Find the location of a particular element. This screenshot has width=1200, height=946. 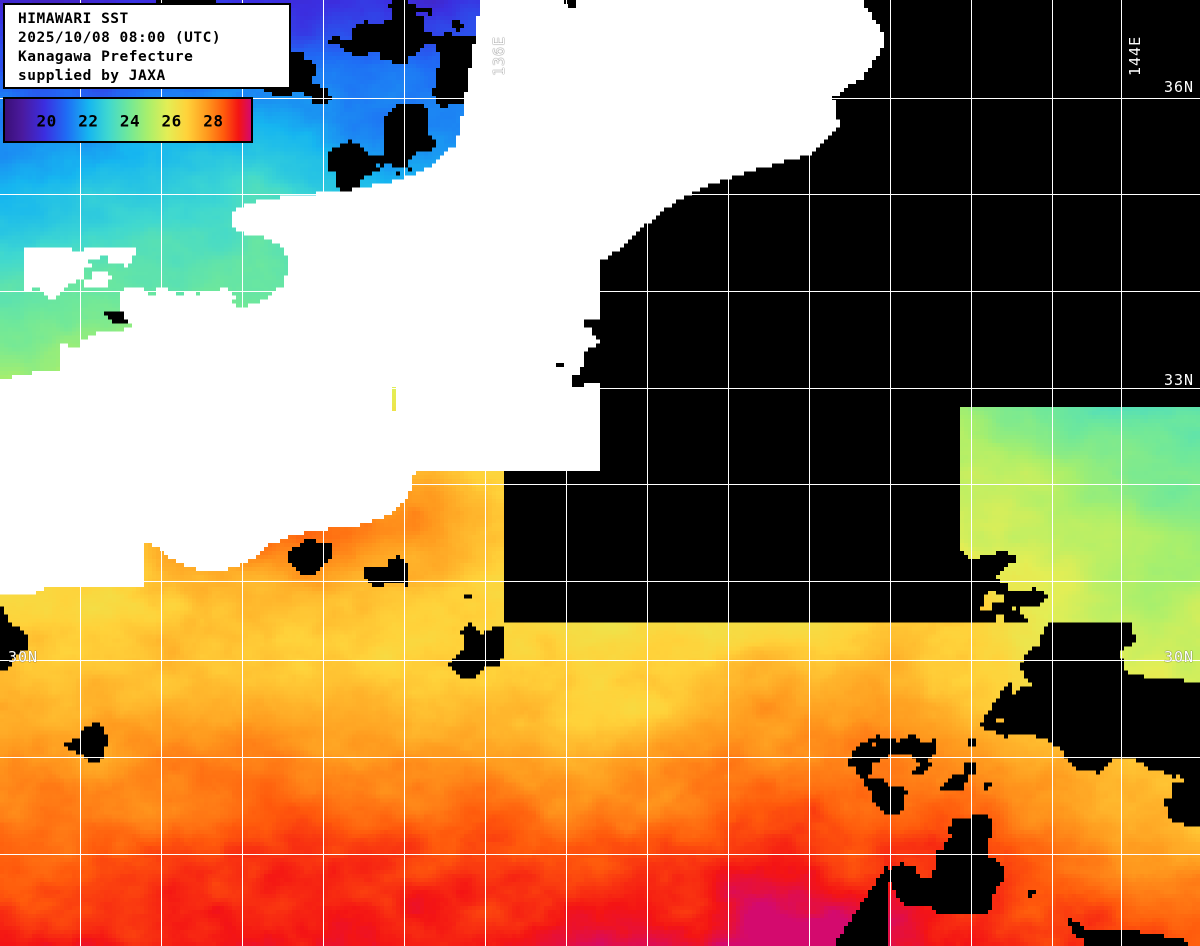

colorbar-gradient is located at coordinates (128, 120).